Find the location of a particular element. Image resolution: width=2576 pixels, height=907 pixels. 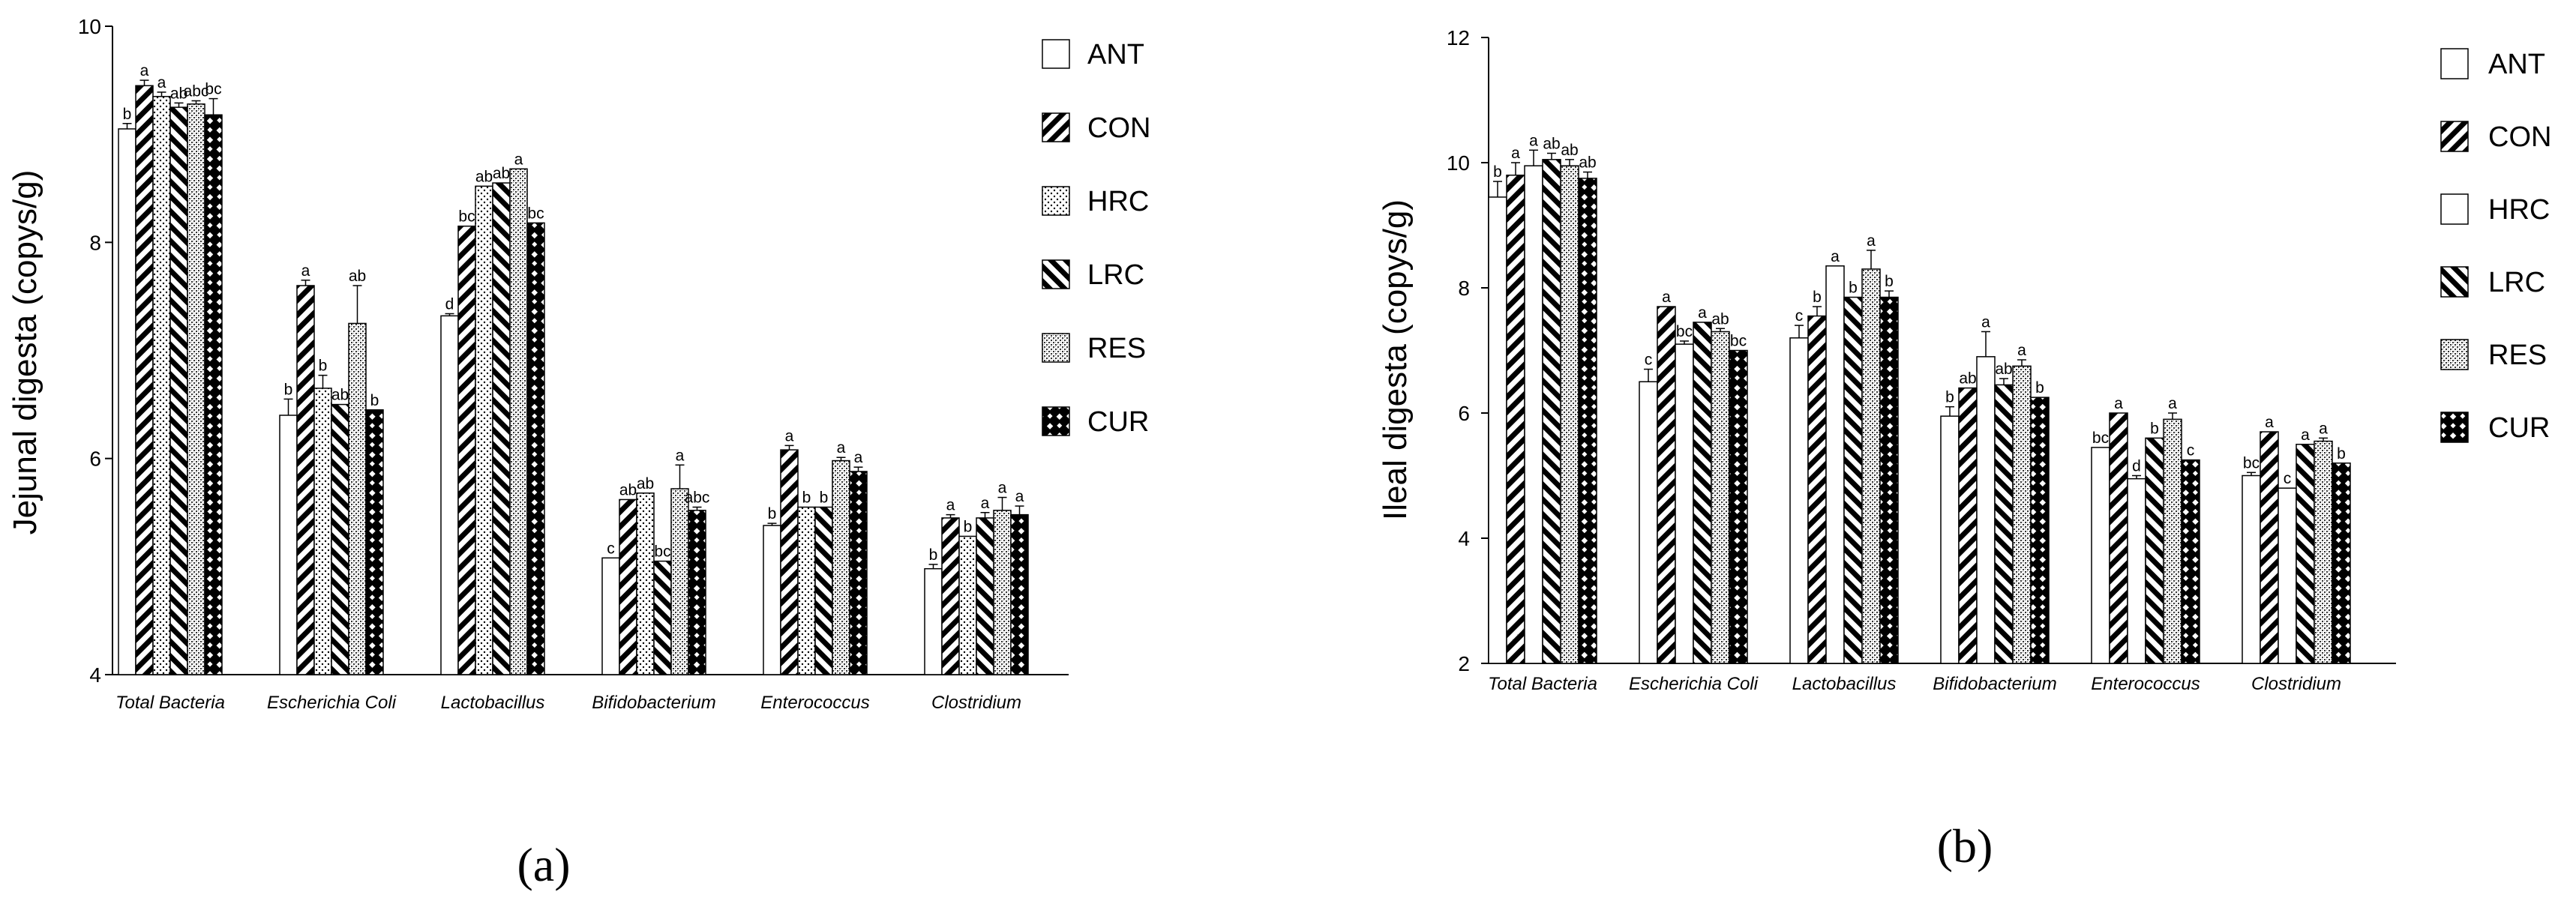

x-category-label: Lactobacillus is located at coordinates (1845, 684).